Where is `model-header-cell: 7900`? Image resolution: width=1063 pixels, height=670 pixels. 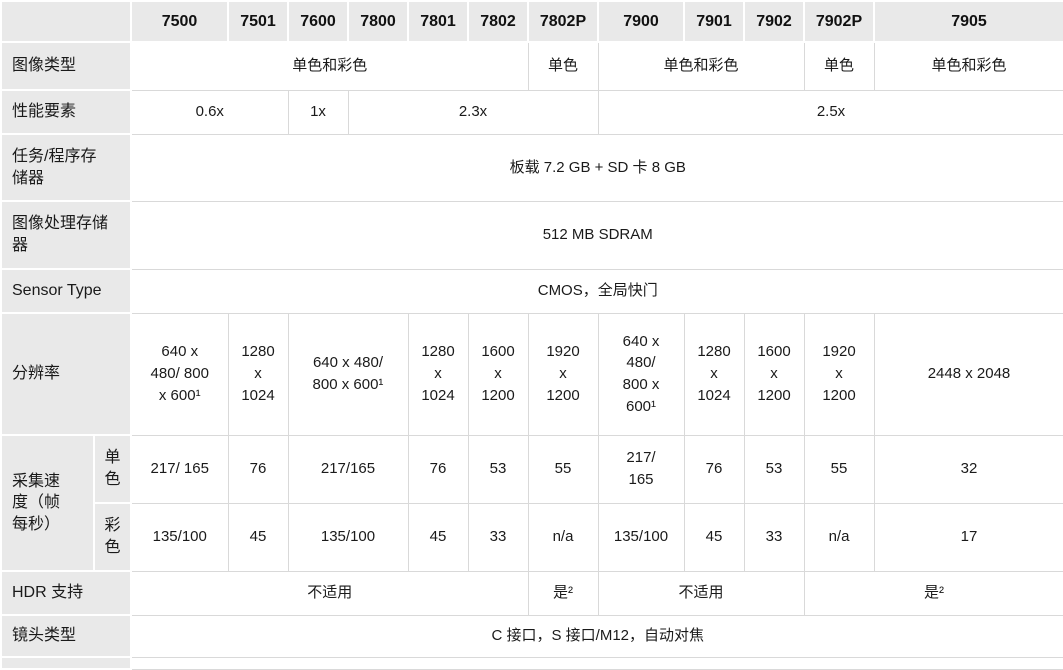 model-header-cell: 7900 is located at coordinates (641, 21).